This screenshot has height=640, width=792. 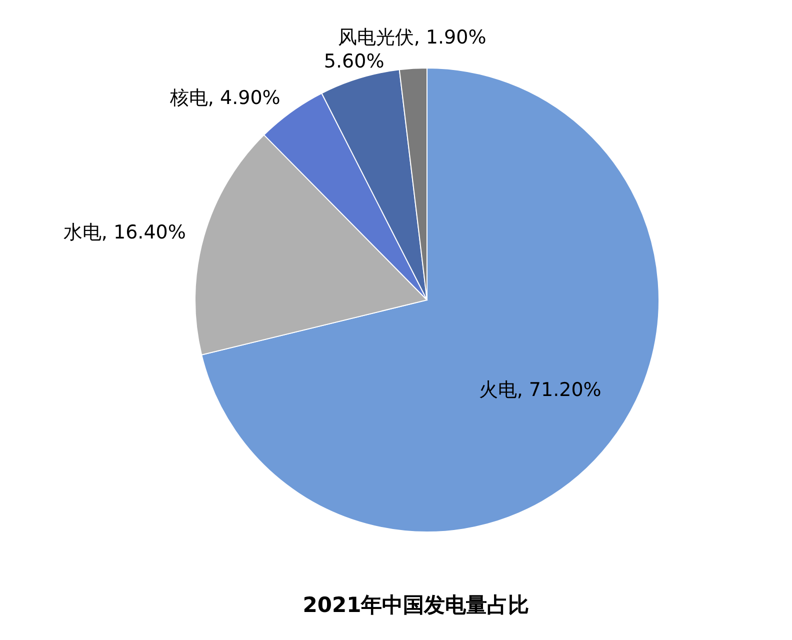 What do you see at coordinates (416, 605) in the screenshot?
I see `text: 2021年中国发电量占比` at bounding box center [416, 605].